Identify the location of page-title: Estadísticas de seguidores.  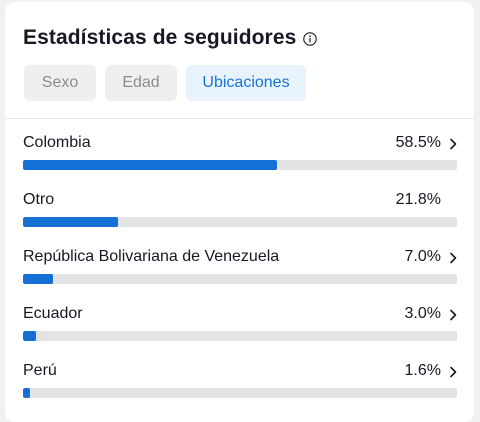
(160, 37).